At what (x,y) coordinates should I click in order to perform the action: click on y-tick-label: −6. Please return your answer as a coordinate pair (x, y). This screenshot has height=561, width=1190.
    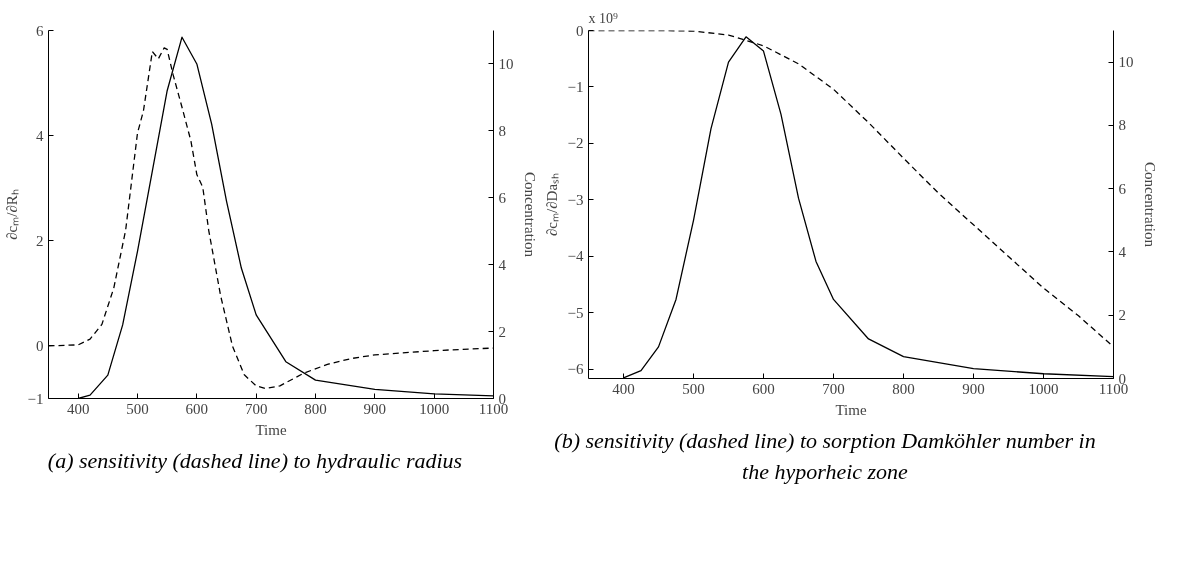
    Looking at the image, I should click on (575, 369).